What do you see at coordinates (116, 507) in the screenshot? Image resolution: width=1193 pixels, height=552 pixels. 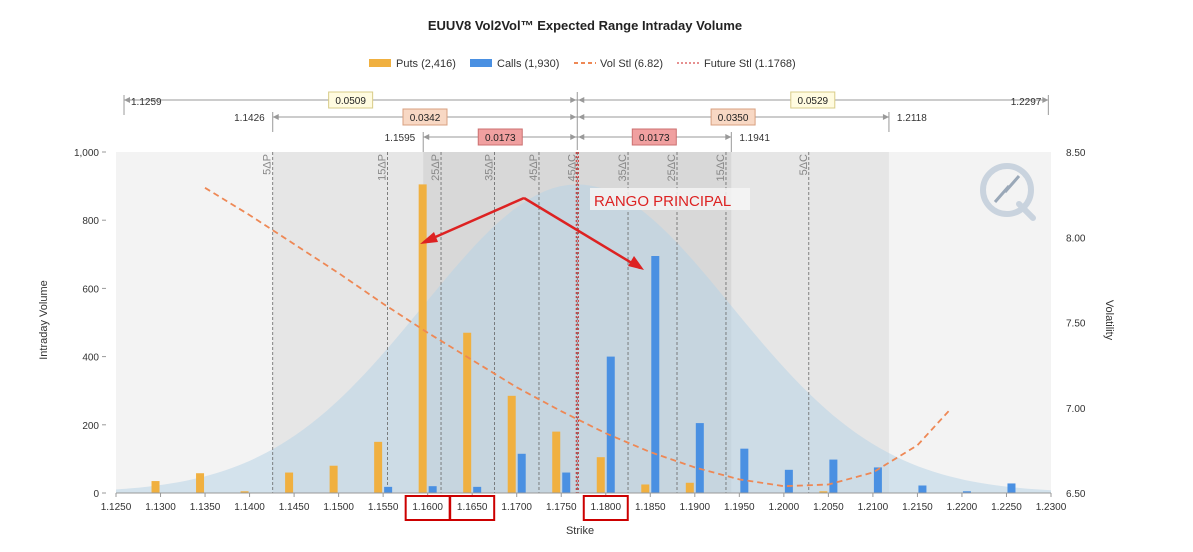 I see `x-tick-label: 1.1250` at bounding box center [116, 507].